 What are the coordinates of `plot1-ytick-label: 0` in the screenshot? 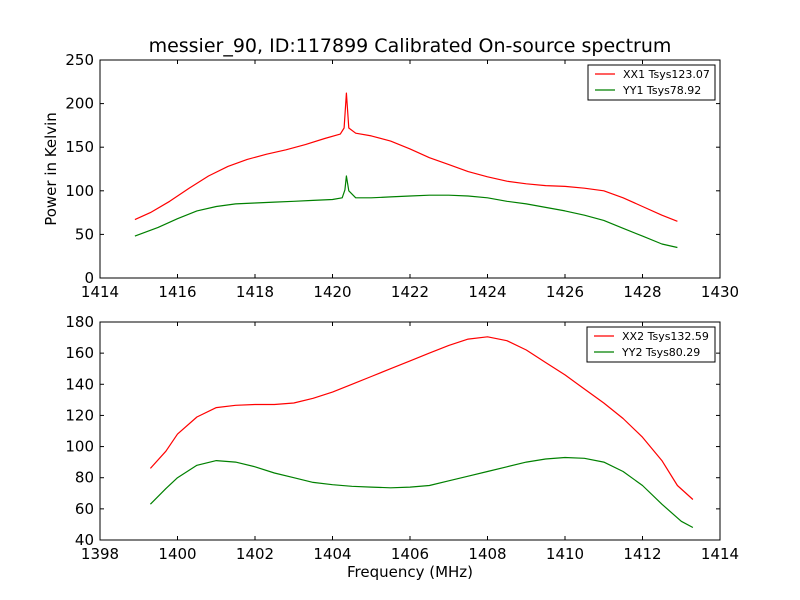 It's located at (89, 278).